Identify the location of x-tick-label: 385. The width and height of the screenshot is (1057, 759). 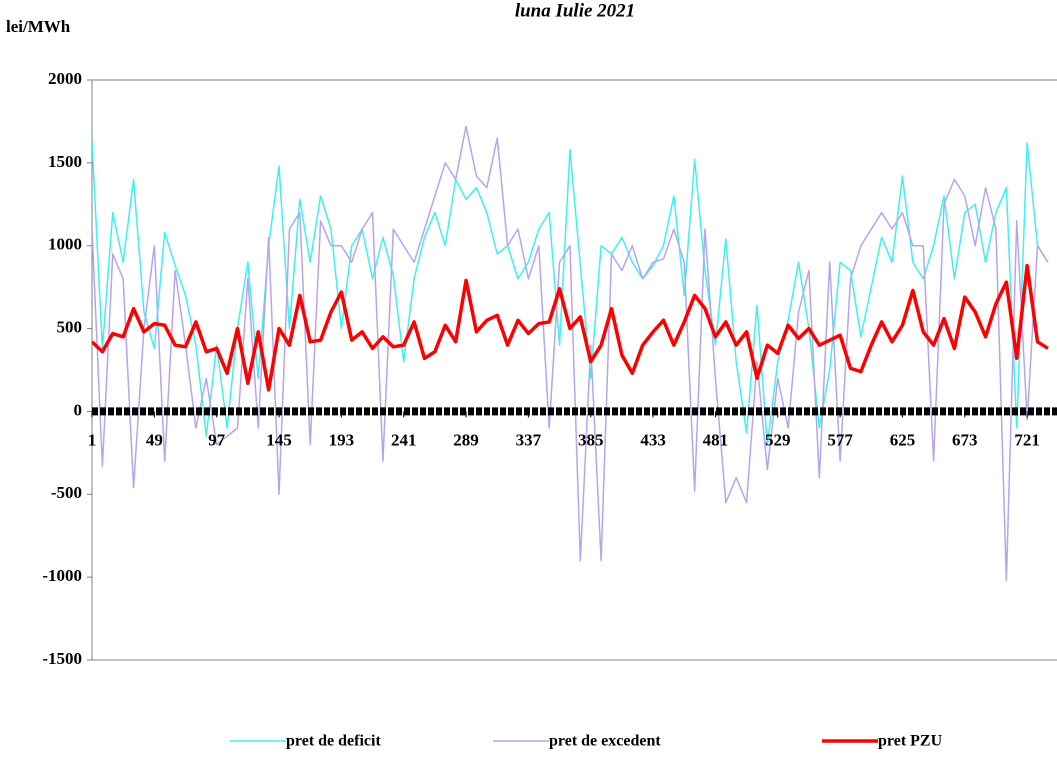
(591, 439).